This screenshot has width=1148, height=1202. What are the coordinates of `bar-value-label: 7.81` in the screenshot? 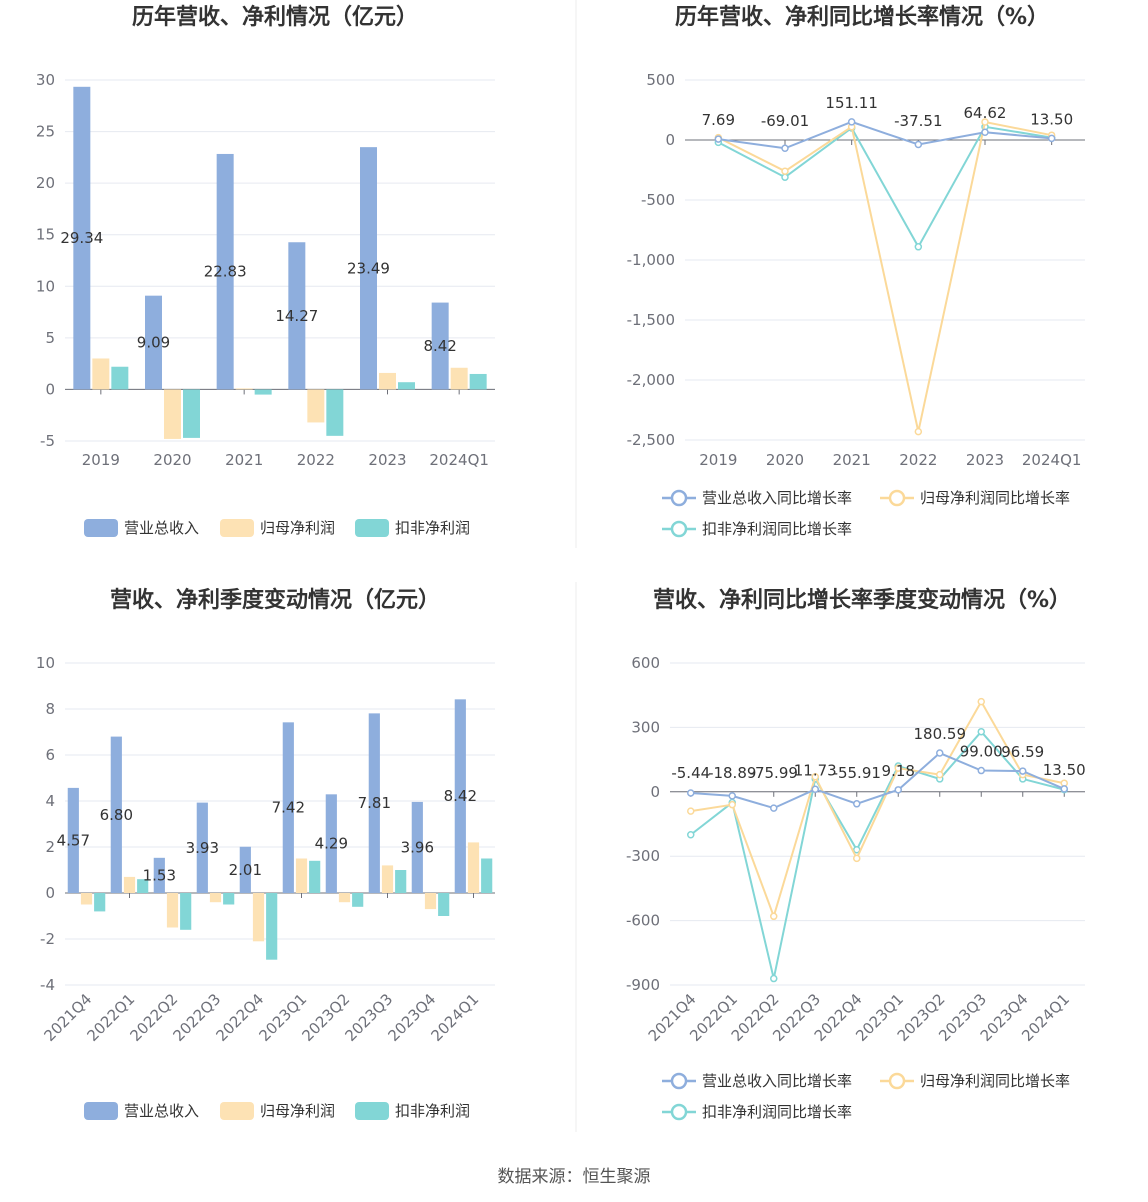 It's located at (374, 803).